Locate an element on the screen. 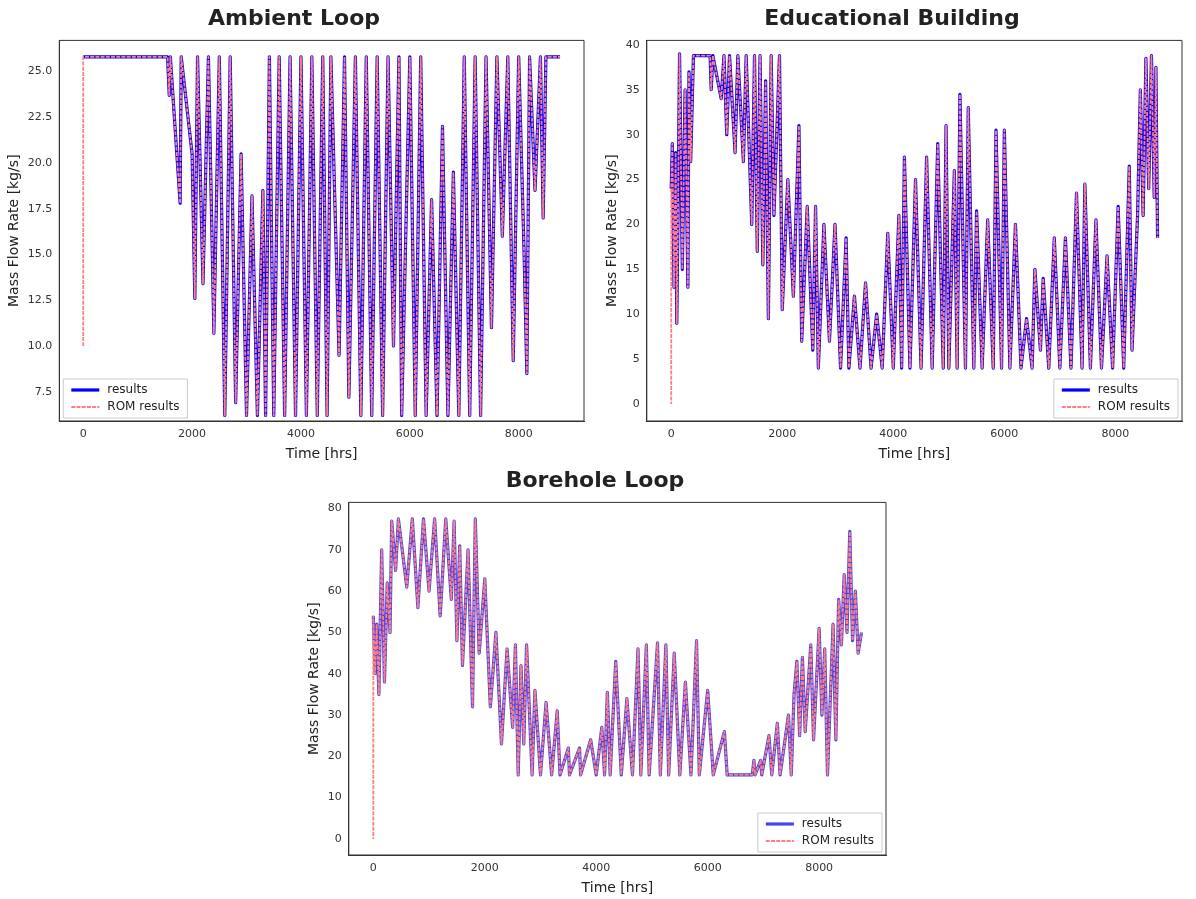  y-tick-label: 15 is located at coordinates (632, 269).